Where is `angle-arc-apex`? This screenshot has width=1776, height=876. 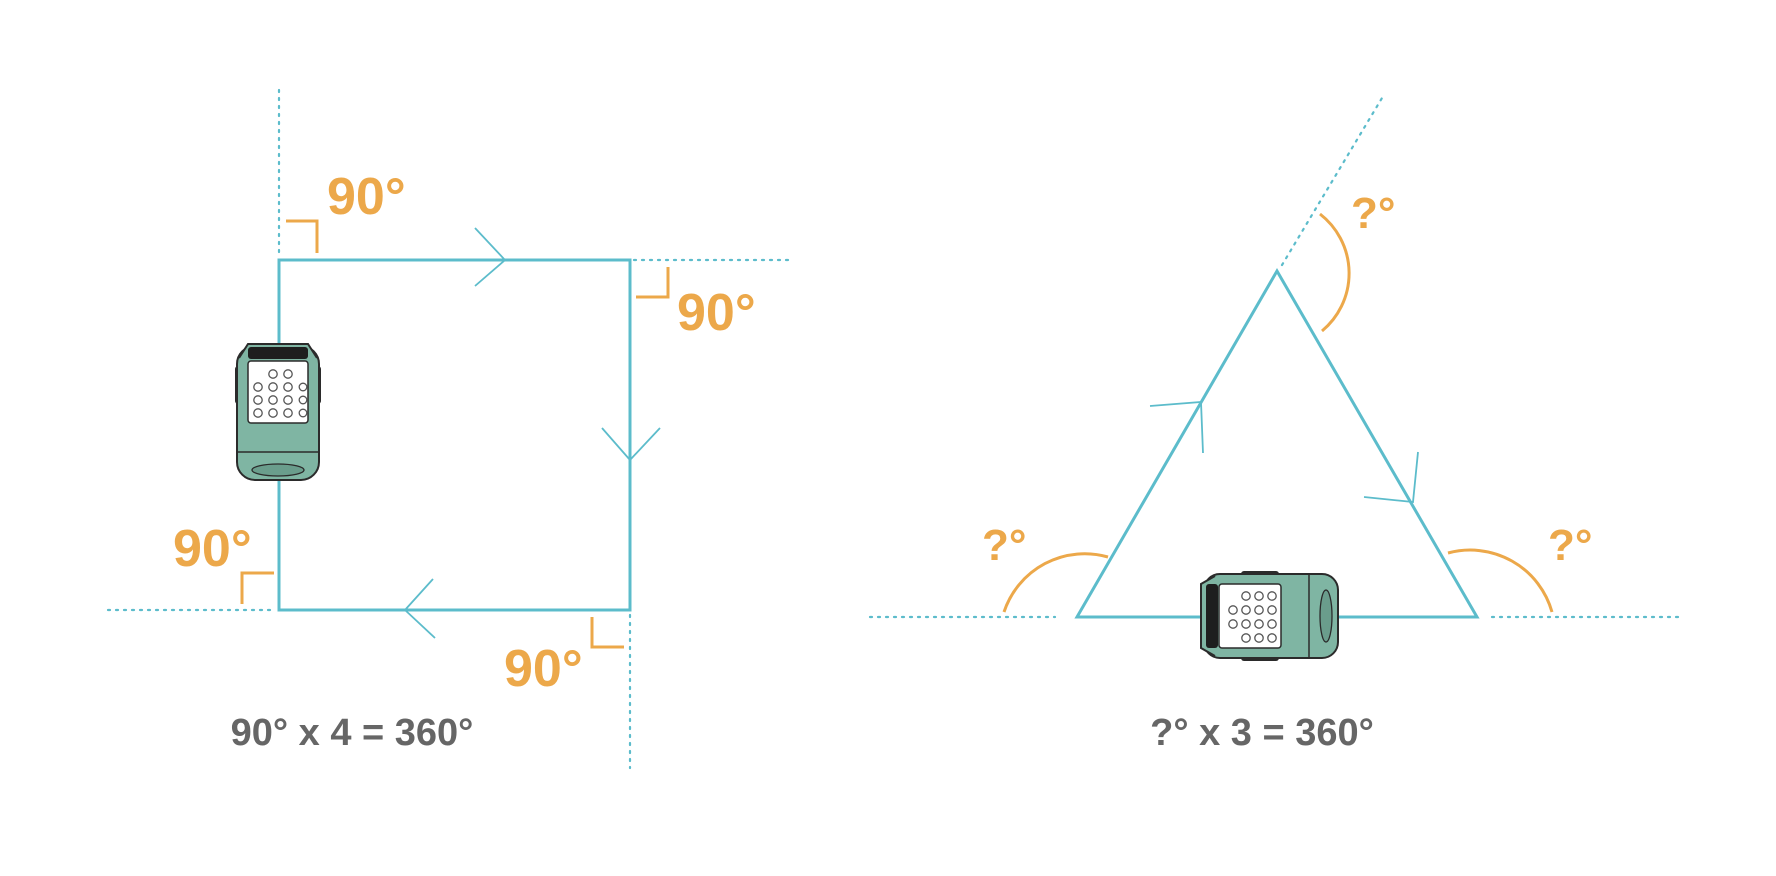
angle-arc-apex is located at coordinates (1335, 272).